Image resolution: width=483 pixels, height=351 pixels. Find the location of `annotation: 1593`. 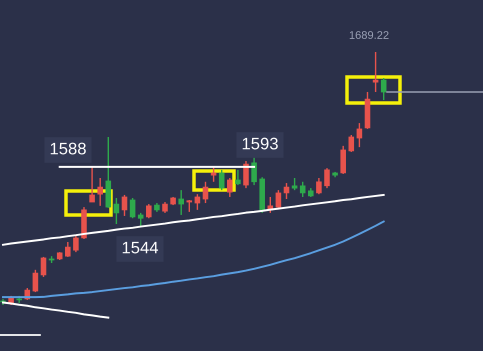

annotation: 1593 is located at coordinates (260, 144).